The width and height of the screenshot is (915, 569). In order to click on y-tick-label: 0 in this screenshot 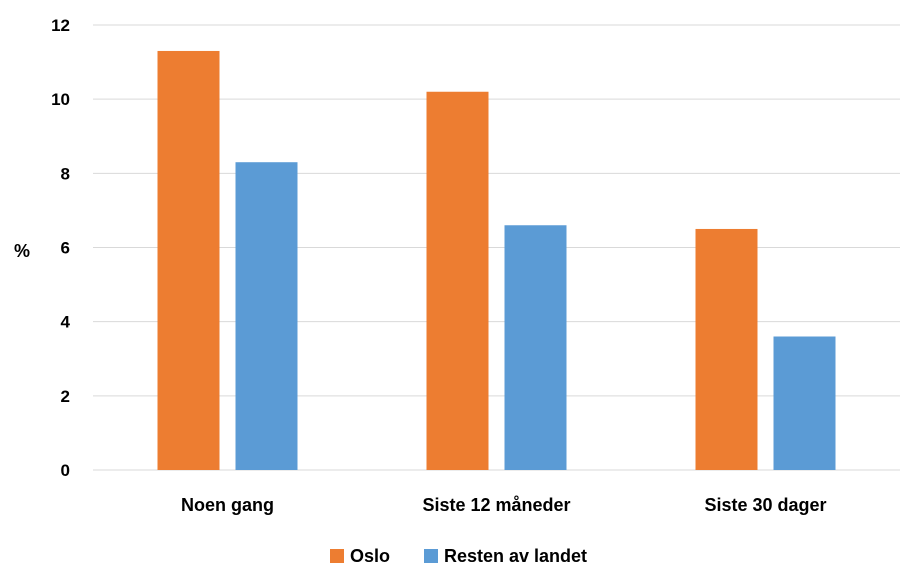, I will do `click(65, 470)`.